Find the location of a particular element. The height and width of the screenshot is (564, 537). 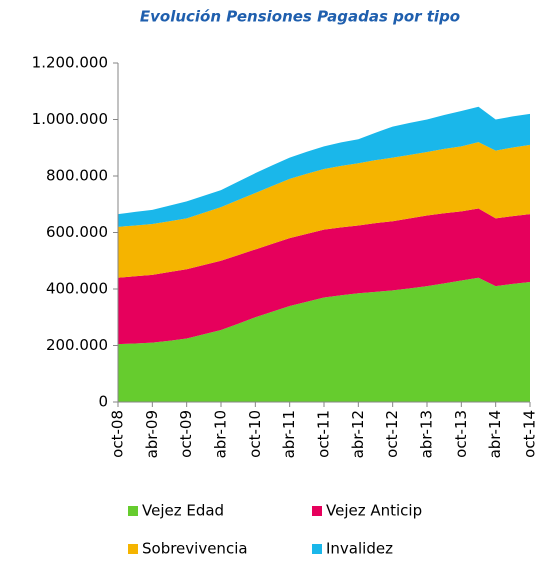

x-tick-label: abr-12 is located at coordinates (358, 434).